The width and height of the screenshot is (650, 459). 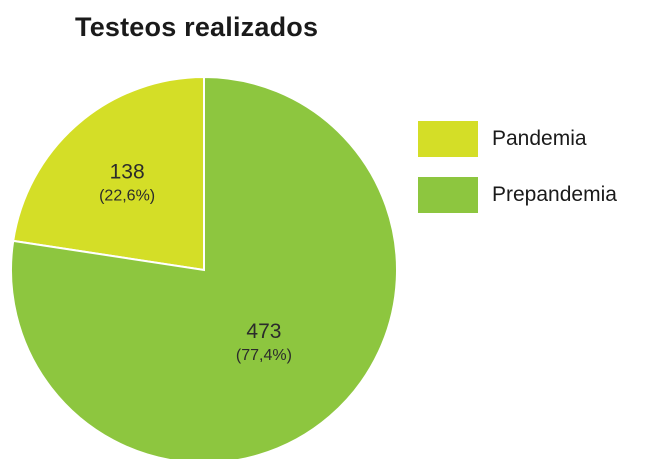 What do you see at coordinates (448, 195) in the screenshot?
I see `legend-swatch-prepandemia` at bounding box center [448, 195].